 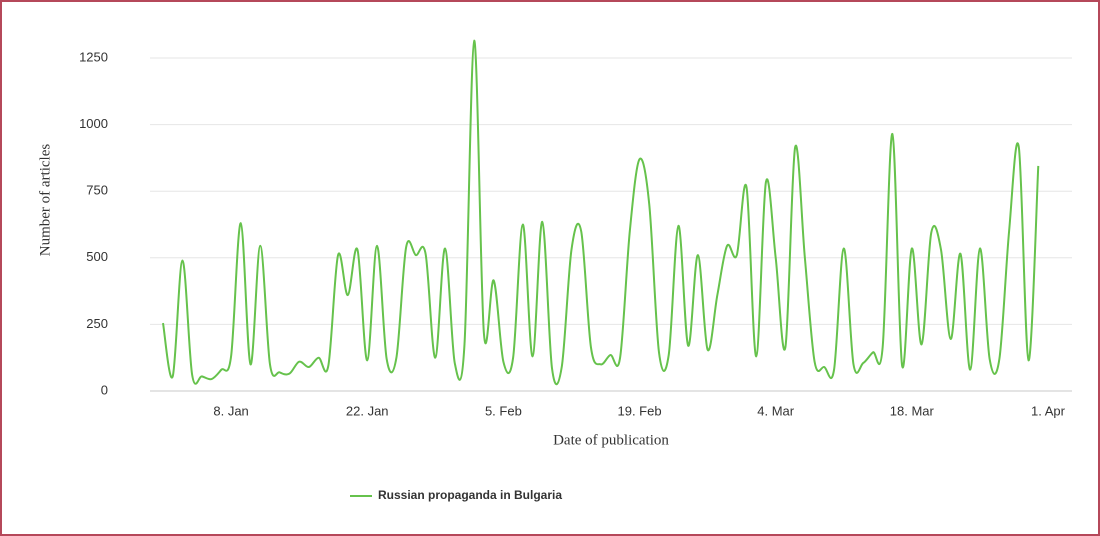 I want to click on x-tick-label: 8. Jan, so click(x=230, y=410).